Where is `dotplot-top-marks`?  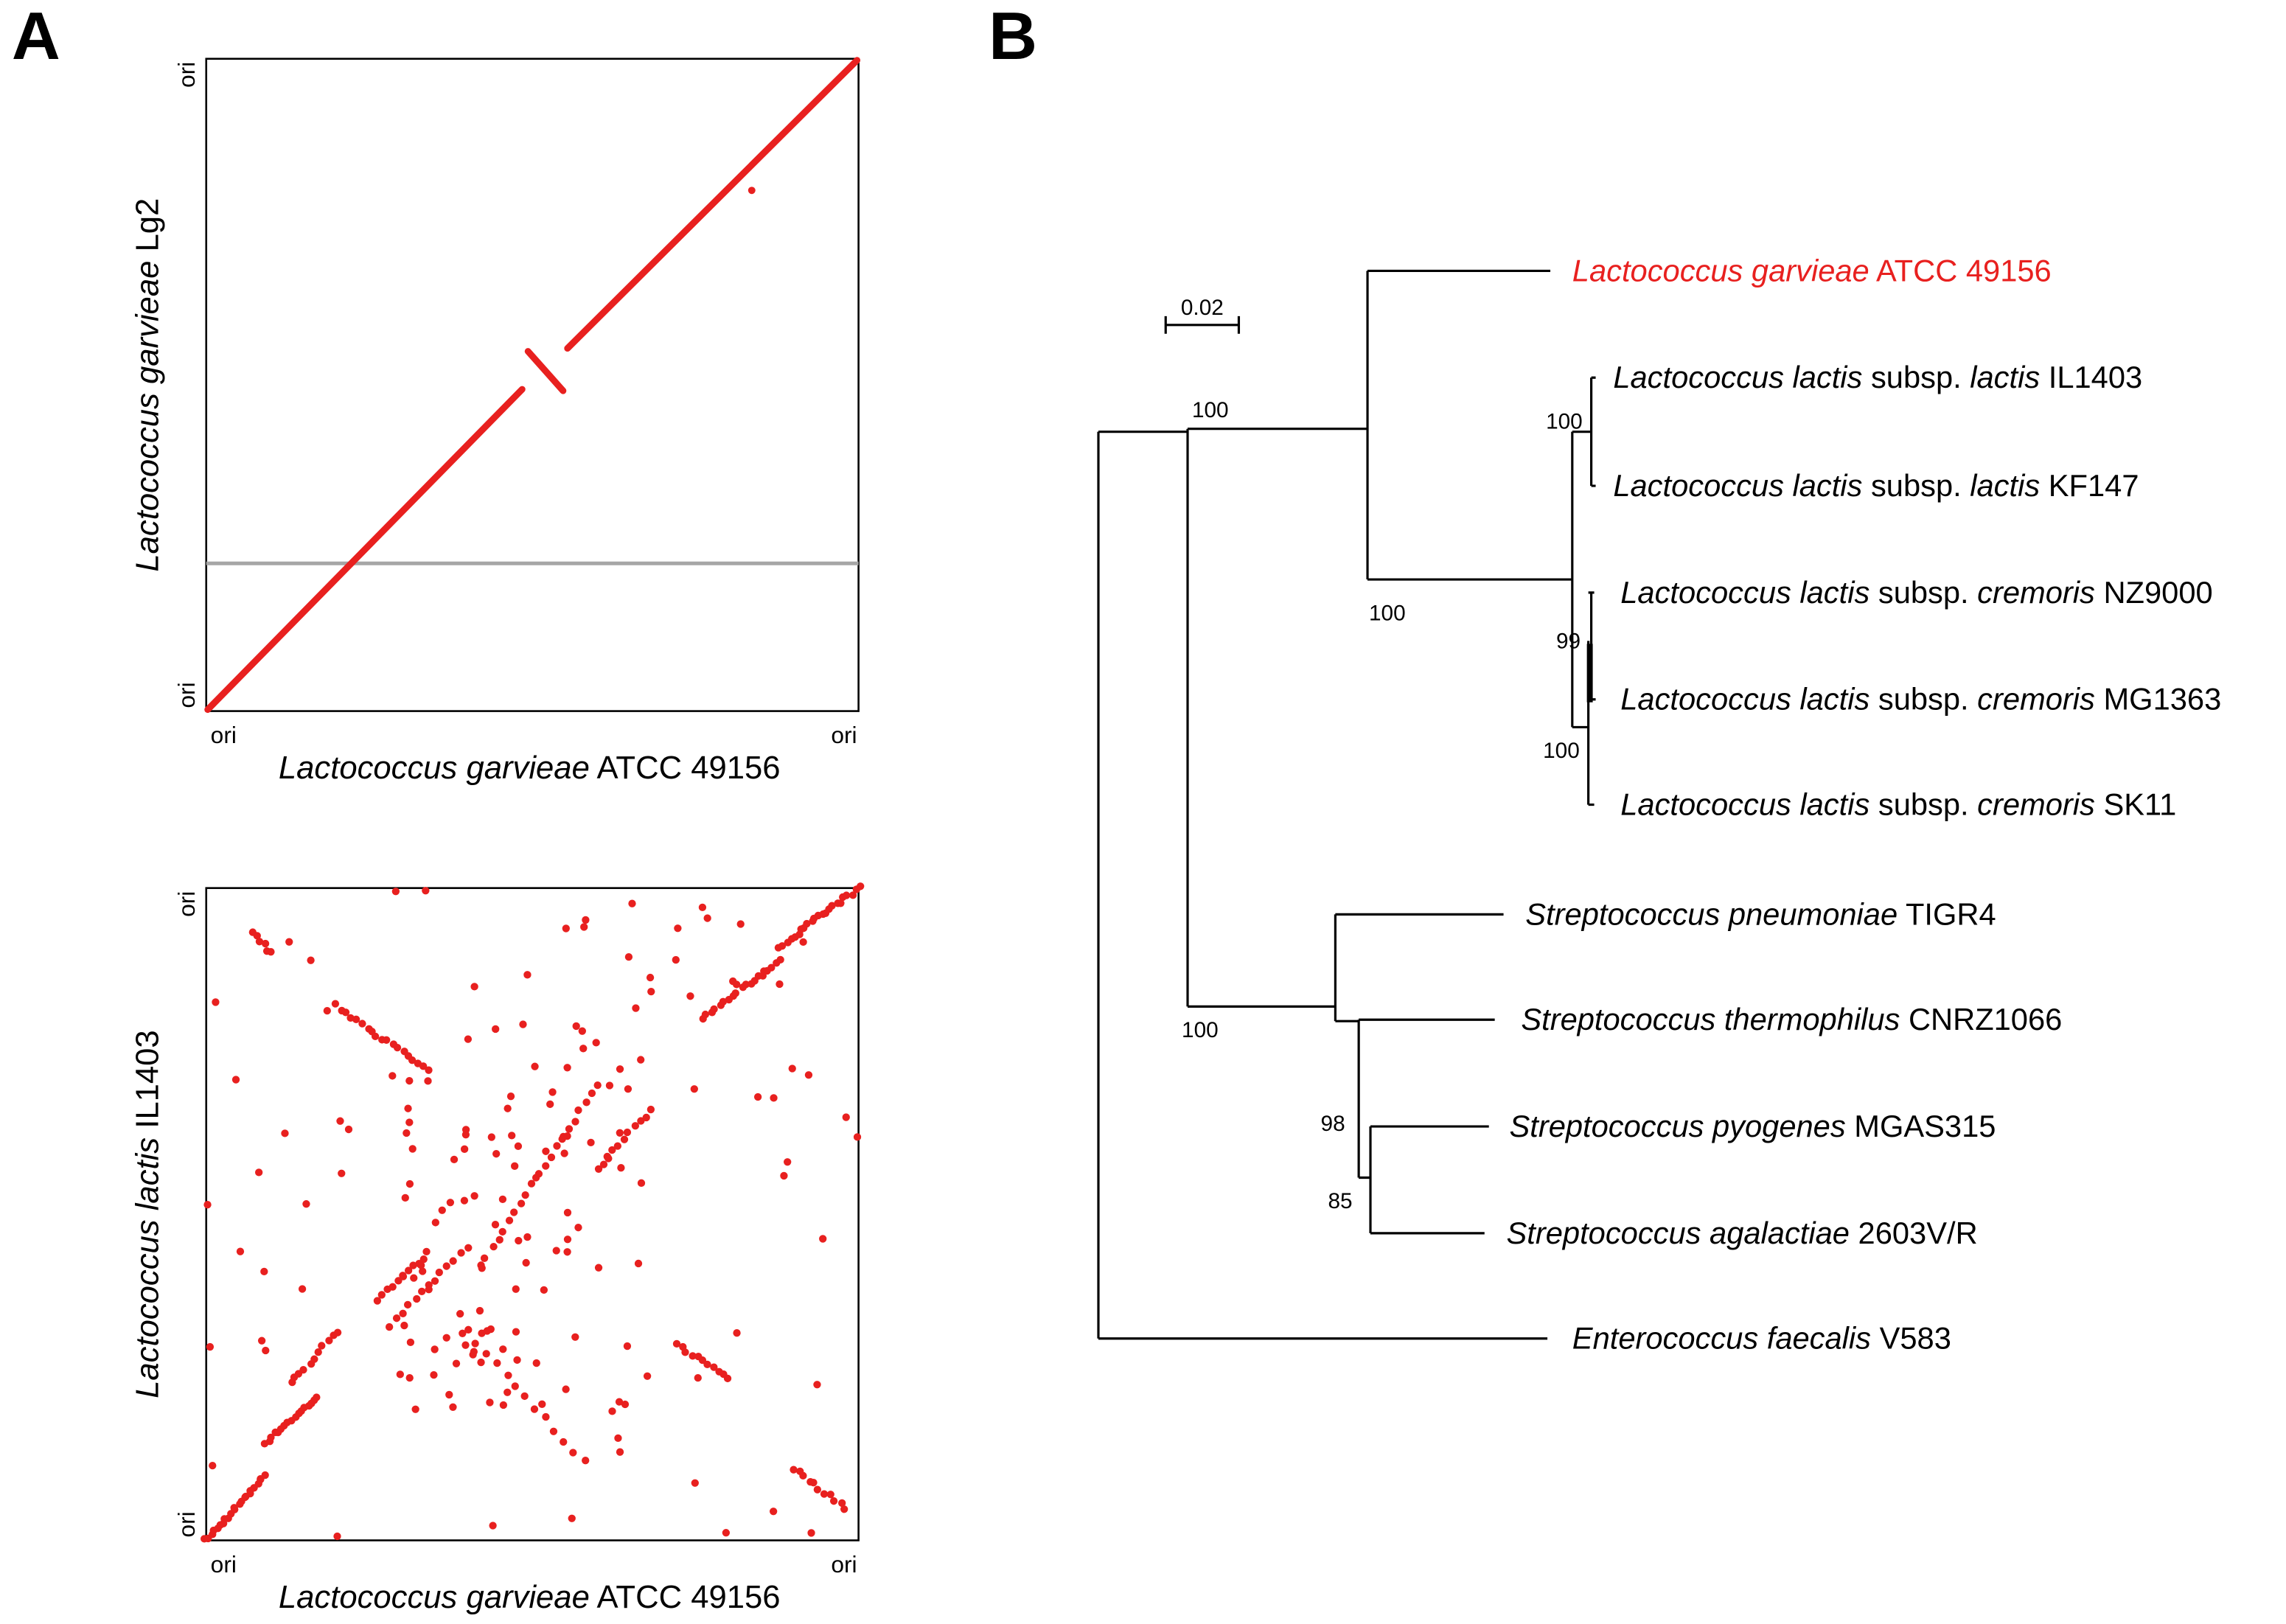
dotplot-top-marks is located at coordinates (532, 385).